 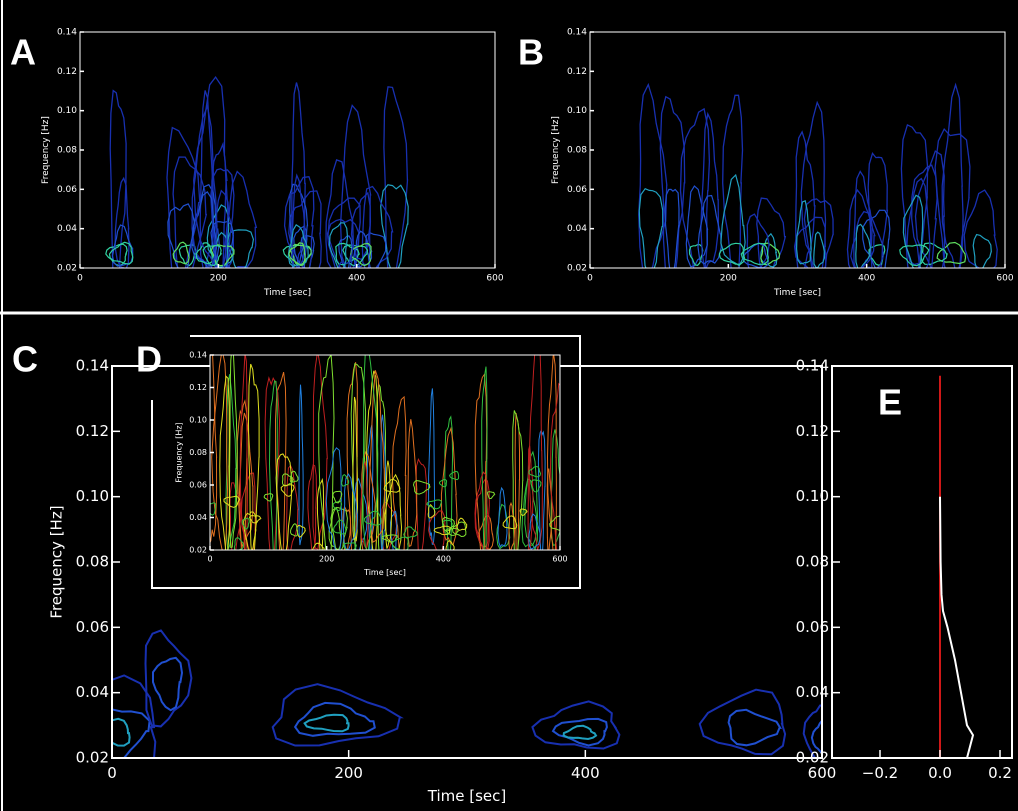 I want to click on panel-letter: C, so click(x=25, y=359).